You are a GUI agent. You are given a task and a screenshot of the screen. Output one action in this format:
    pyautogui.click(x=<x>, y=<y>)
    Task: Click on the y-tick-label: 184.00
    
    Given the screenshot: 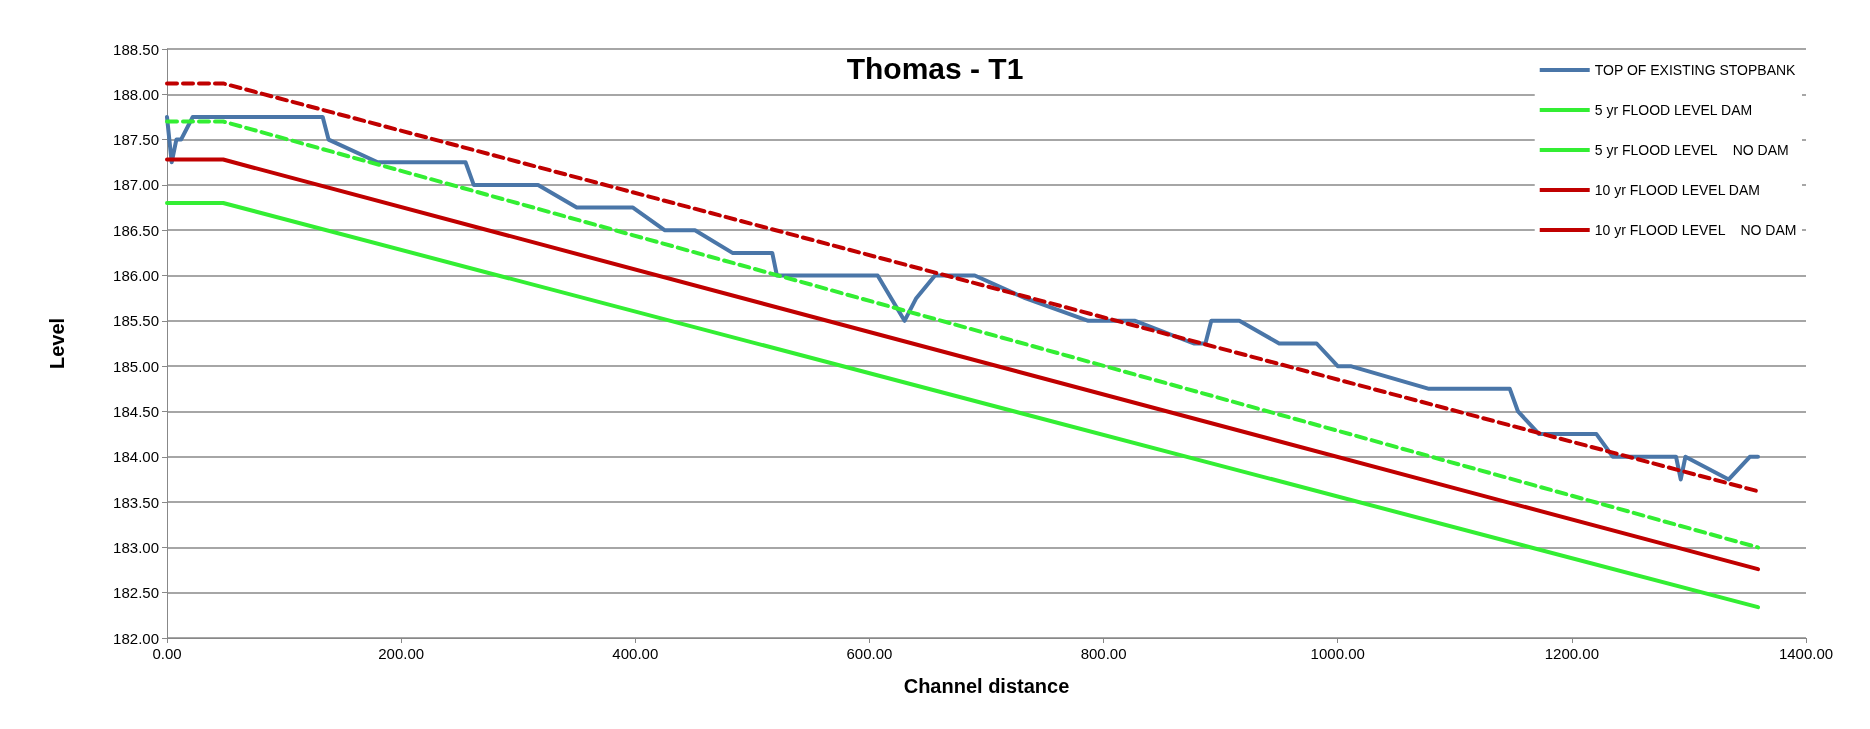 What is the action you would take?
    pyautogui.click(x=136, y=457)
    